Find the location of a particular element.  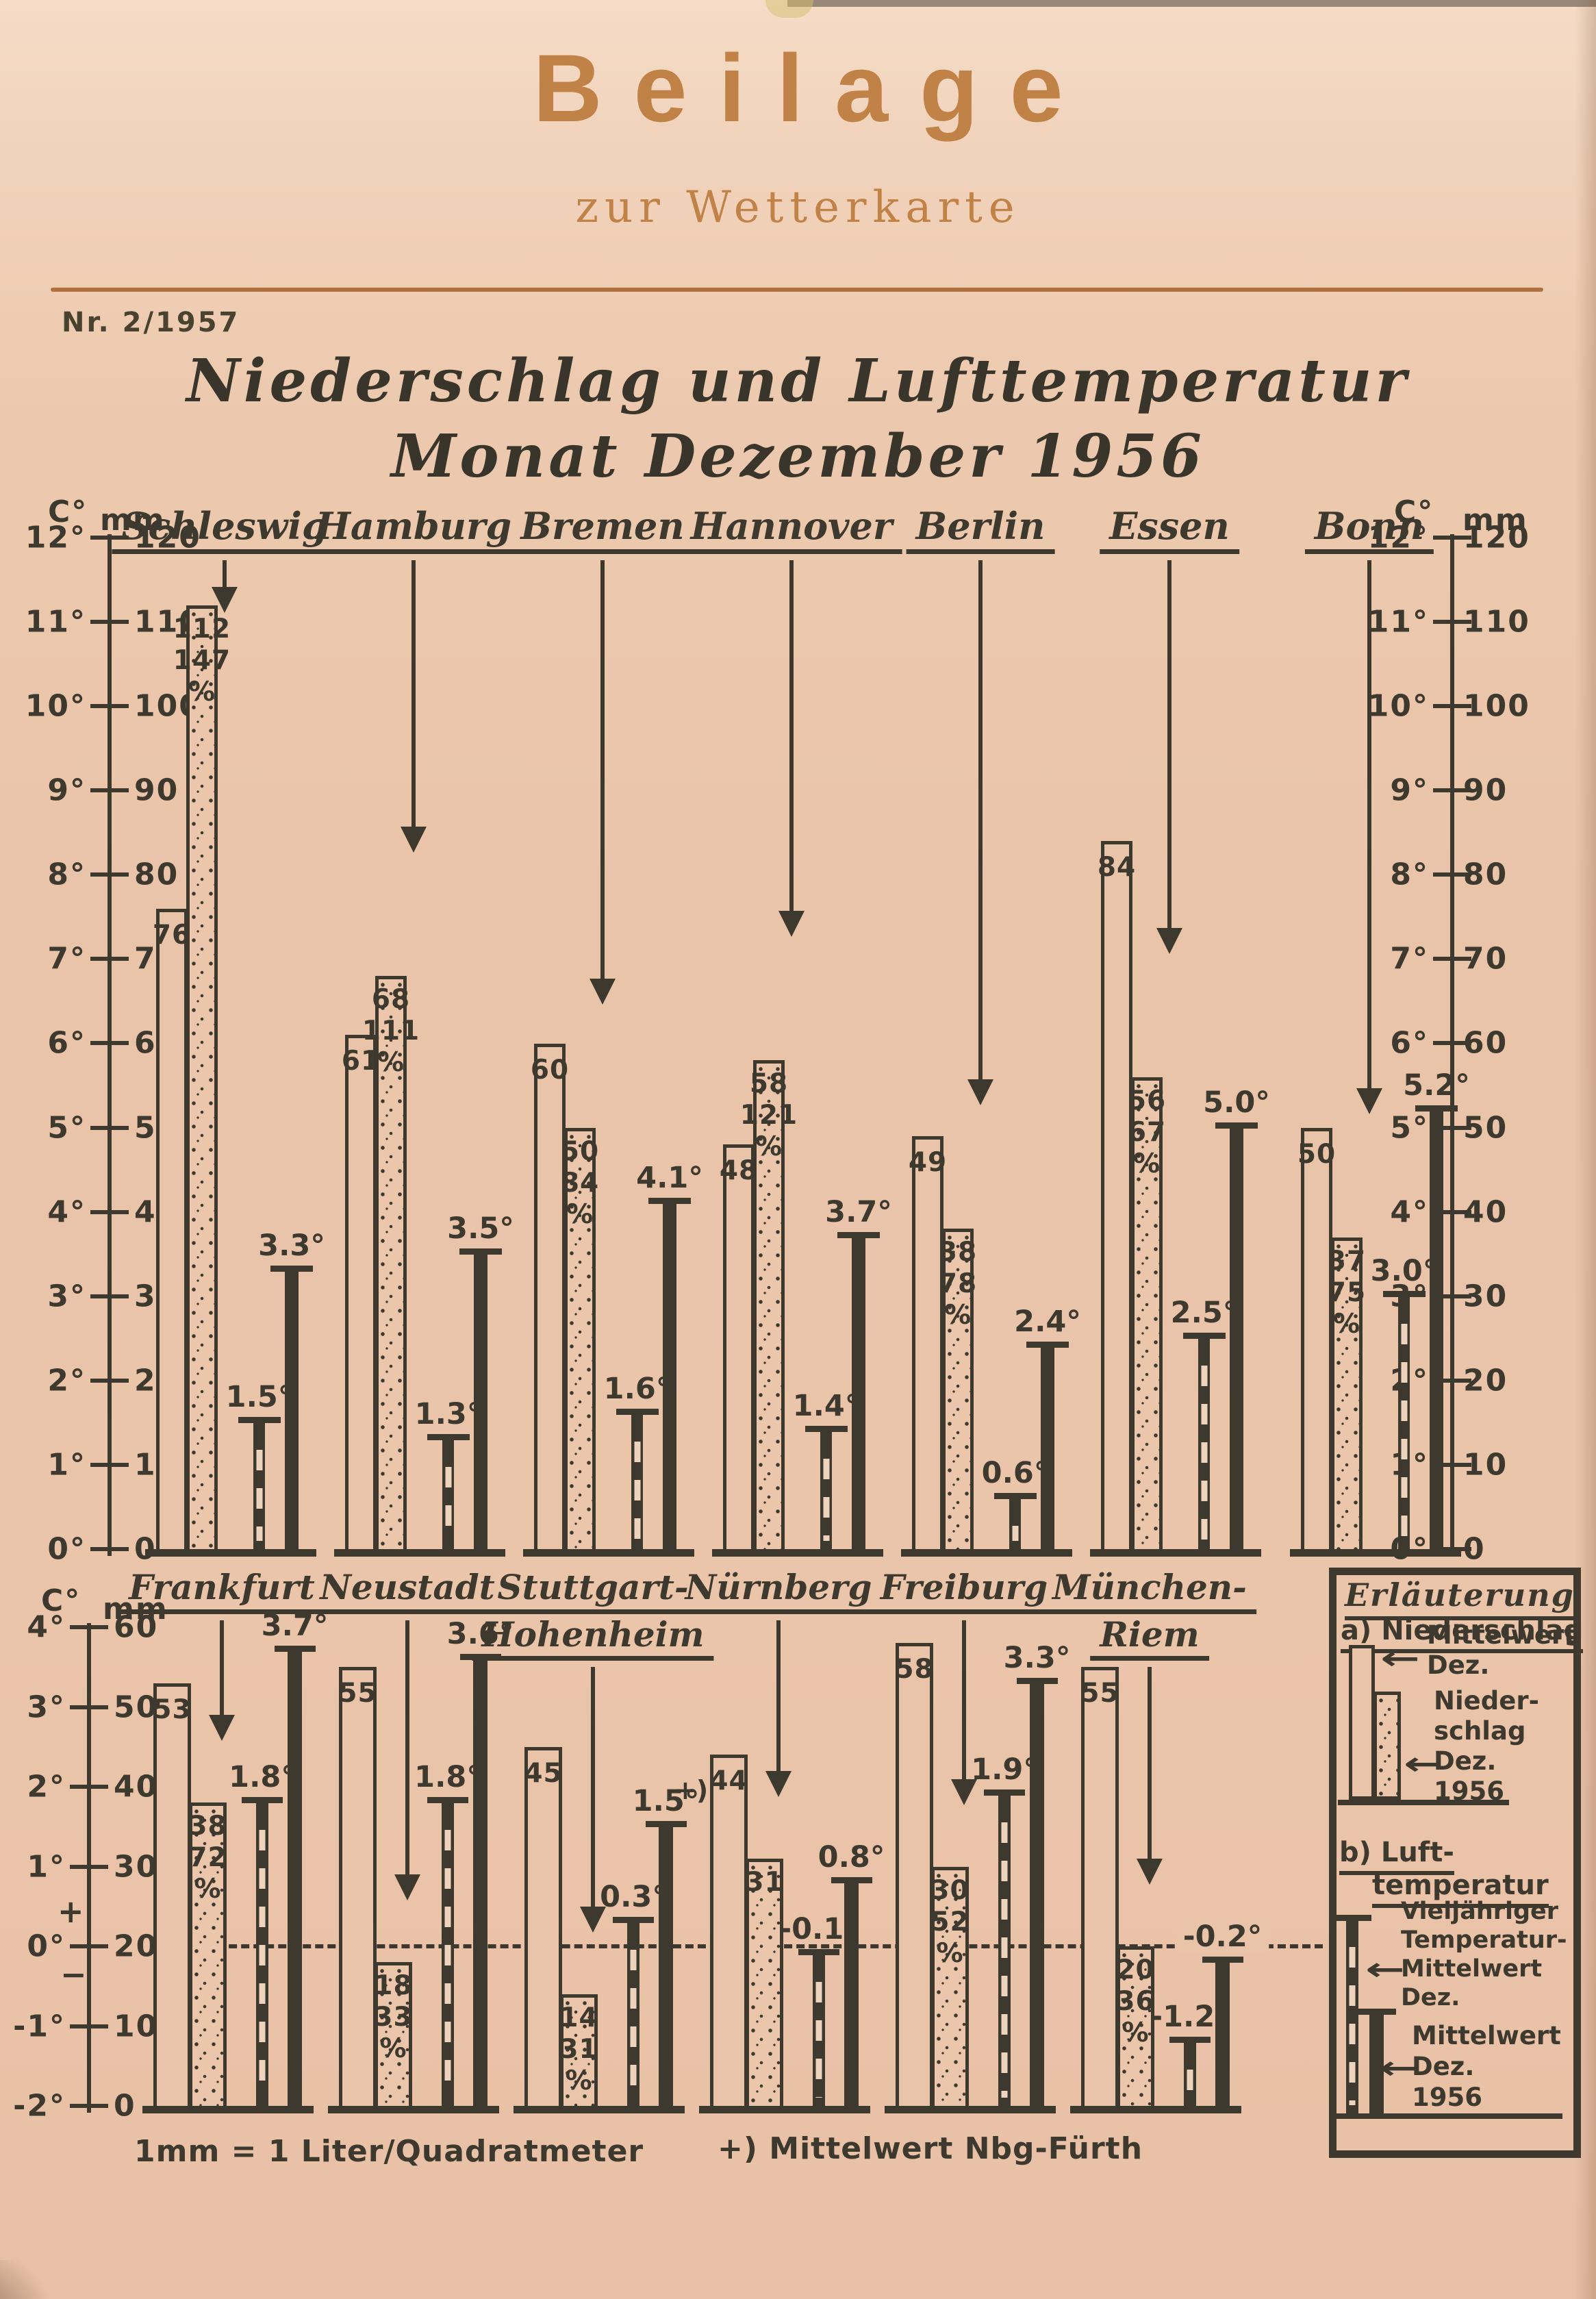

panel0-axis0-temp-tick-label: 5° is located at coordinates (66, 1128).